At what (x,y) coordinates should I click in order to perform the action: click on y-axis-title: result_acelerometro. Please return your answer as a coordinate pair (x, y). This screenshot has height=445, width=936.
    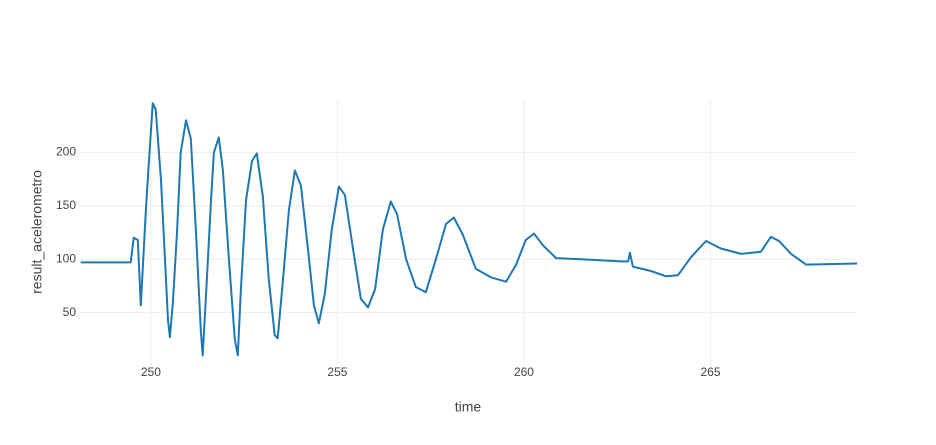
    Looking at the image, I should click on (37, 232).